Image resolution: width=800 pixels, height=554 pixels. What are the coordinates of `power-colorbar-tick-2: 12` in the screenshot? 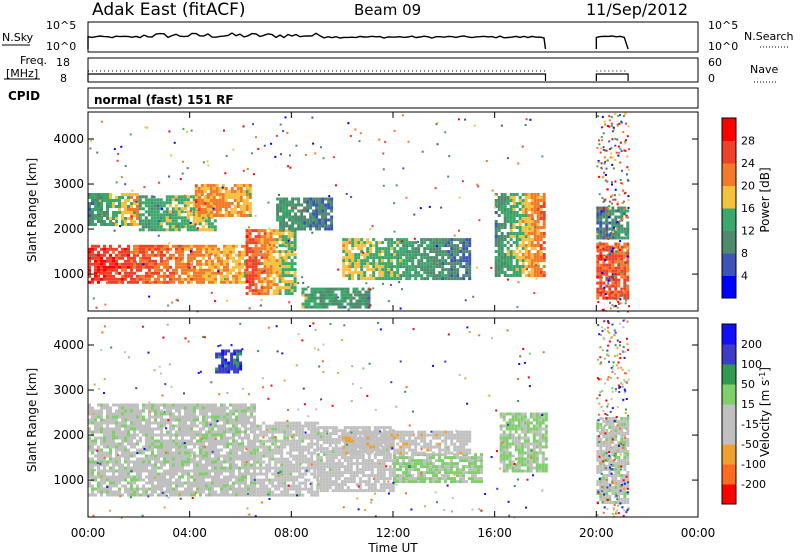 It's located at (748, 231).